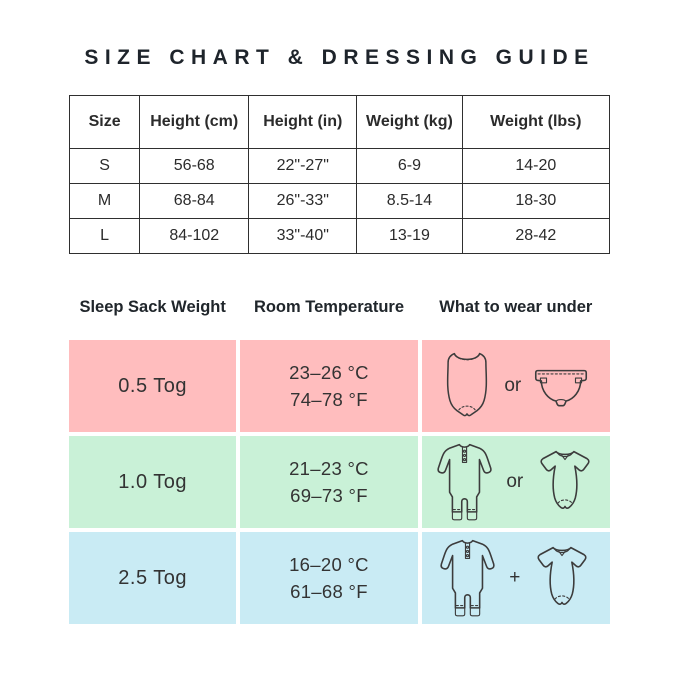  I want to click on cell-weight-kg: 8.5-14, so click(409, 201).